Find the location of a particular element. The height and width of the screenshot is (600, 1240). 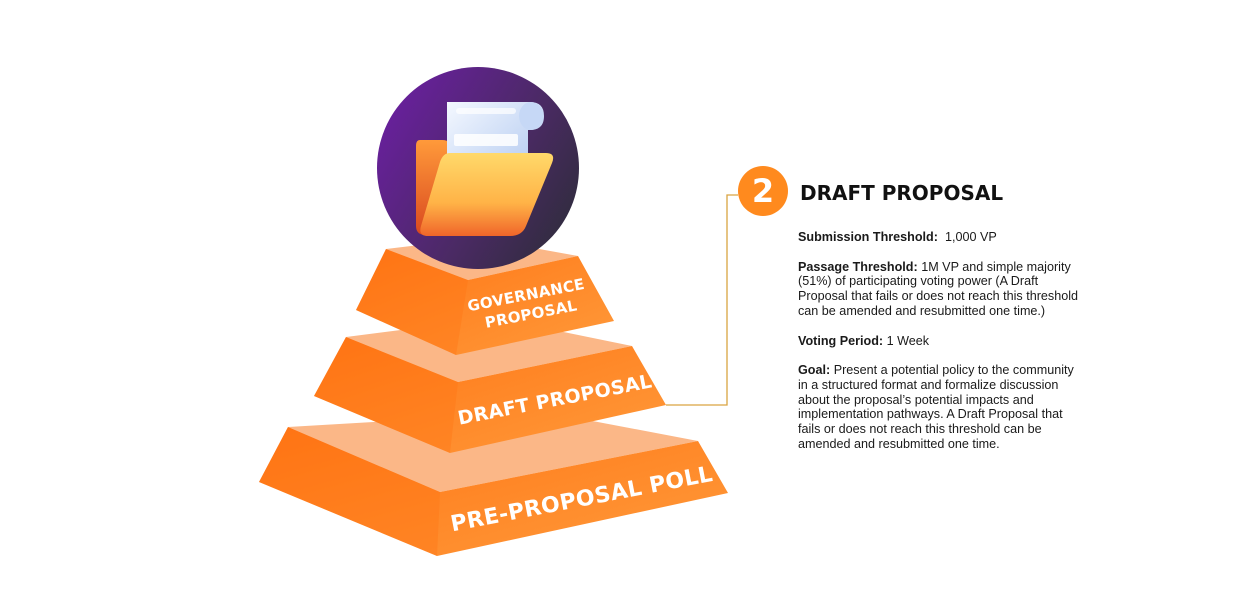

detail-label: Voting Period: is located at coordinates (841, 340).